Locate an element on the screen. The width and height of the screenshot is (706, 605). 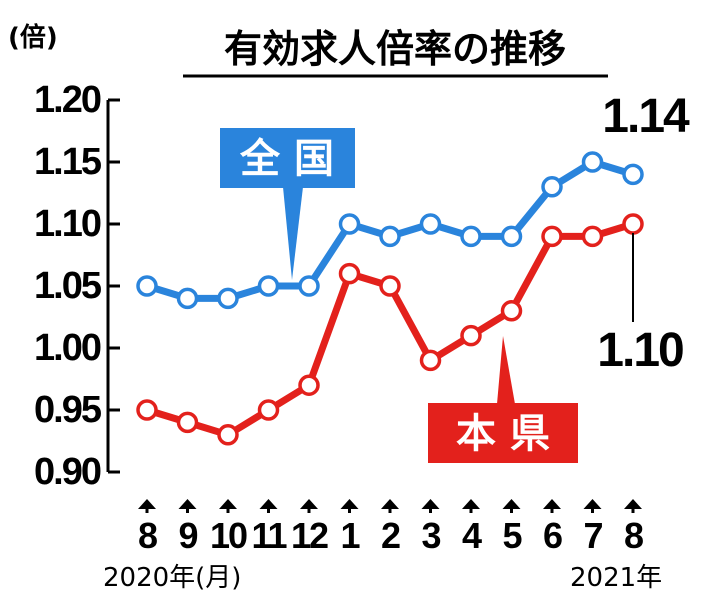
legend-box-national is located at coordinates (287, 158).